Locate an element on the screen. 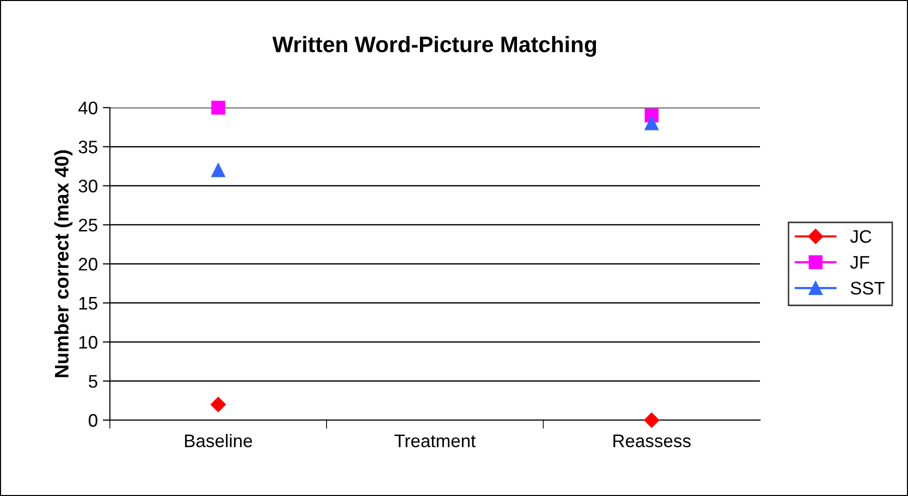 The image size is (908, 496). y-tick-label: 20 is located at coordinates (88, 264).